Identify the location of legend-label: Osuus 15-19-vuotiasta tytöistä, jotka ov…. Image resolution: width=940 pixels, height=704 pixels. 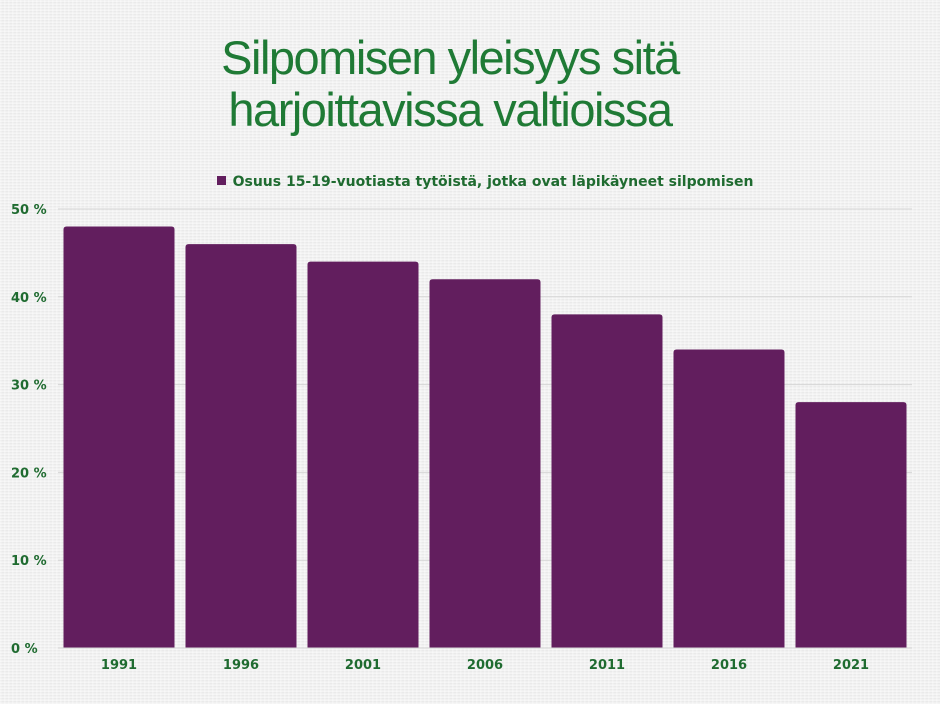
(493, 182).